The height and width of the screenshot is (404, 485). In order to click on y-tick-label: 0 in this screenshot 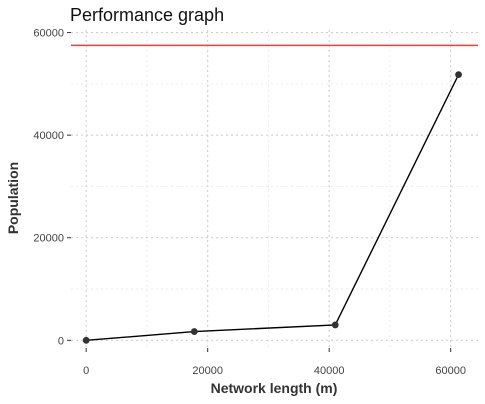, I will do `click(61, 341)`.